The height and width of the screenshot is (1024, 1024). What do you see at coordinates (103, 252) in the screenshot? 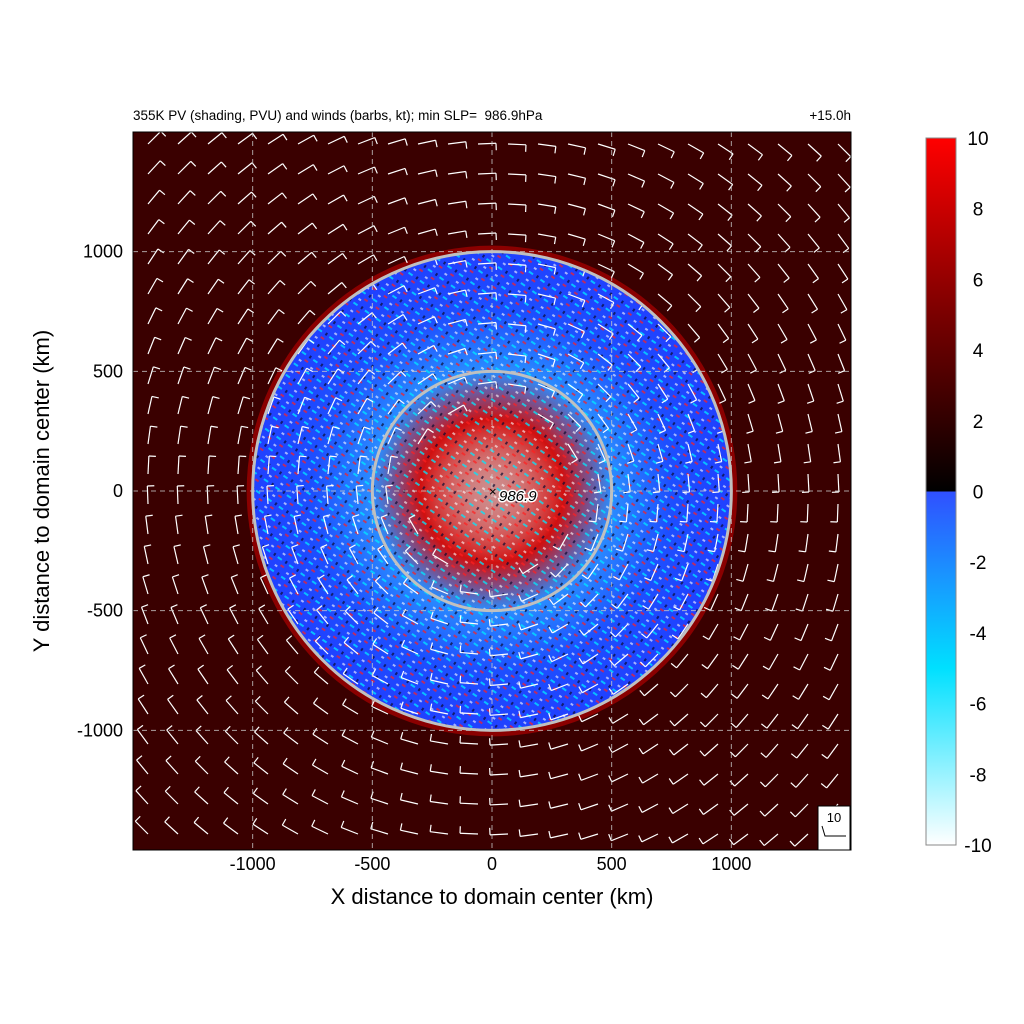
I see `y-tick-label: 1000` at bounding box center [103, 252].